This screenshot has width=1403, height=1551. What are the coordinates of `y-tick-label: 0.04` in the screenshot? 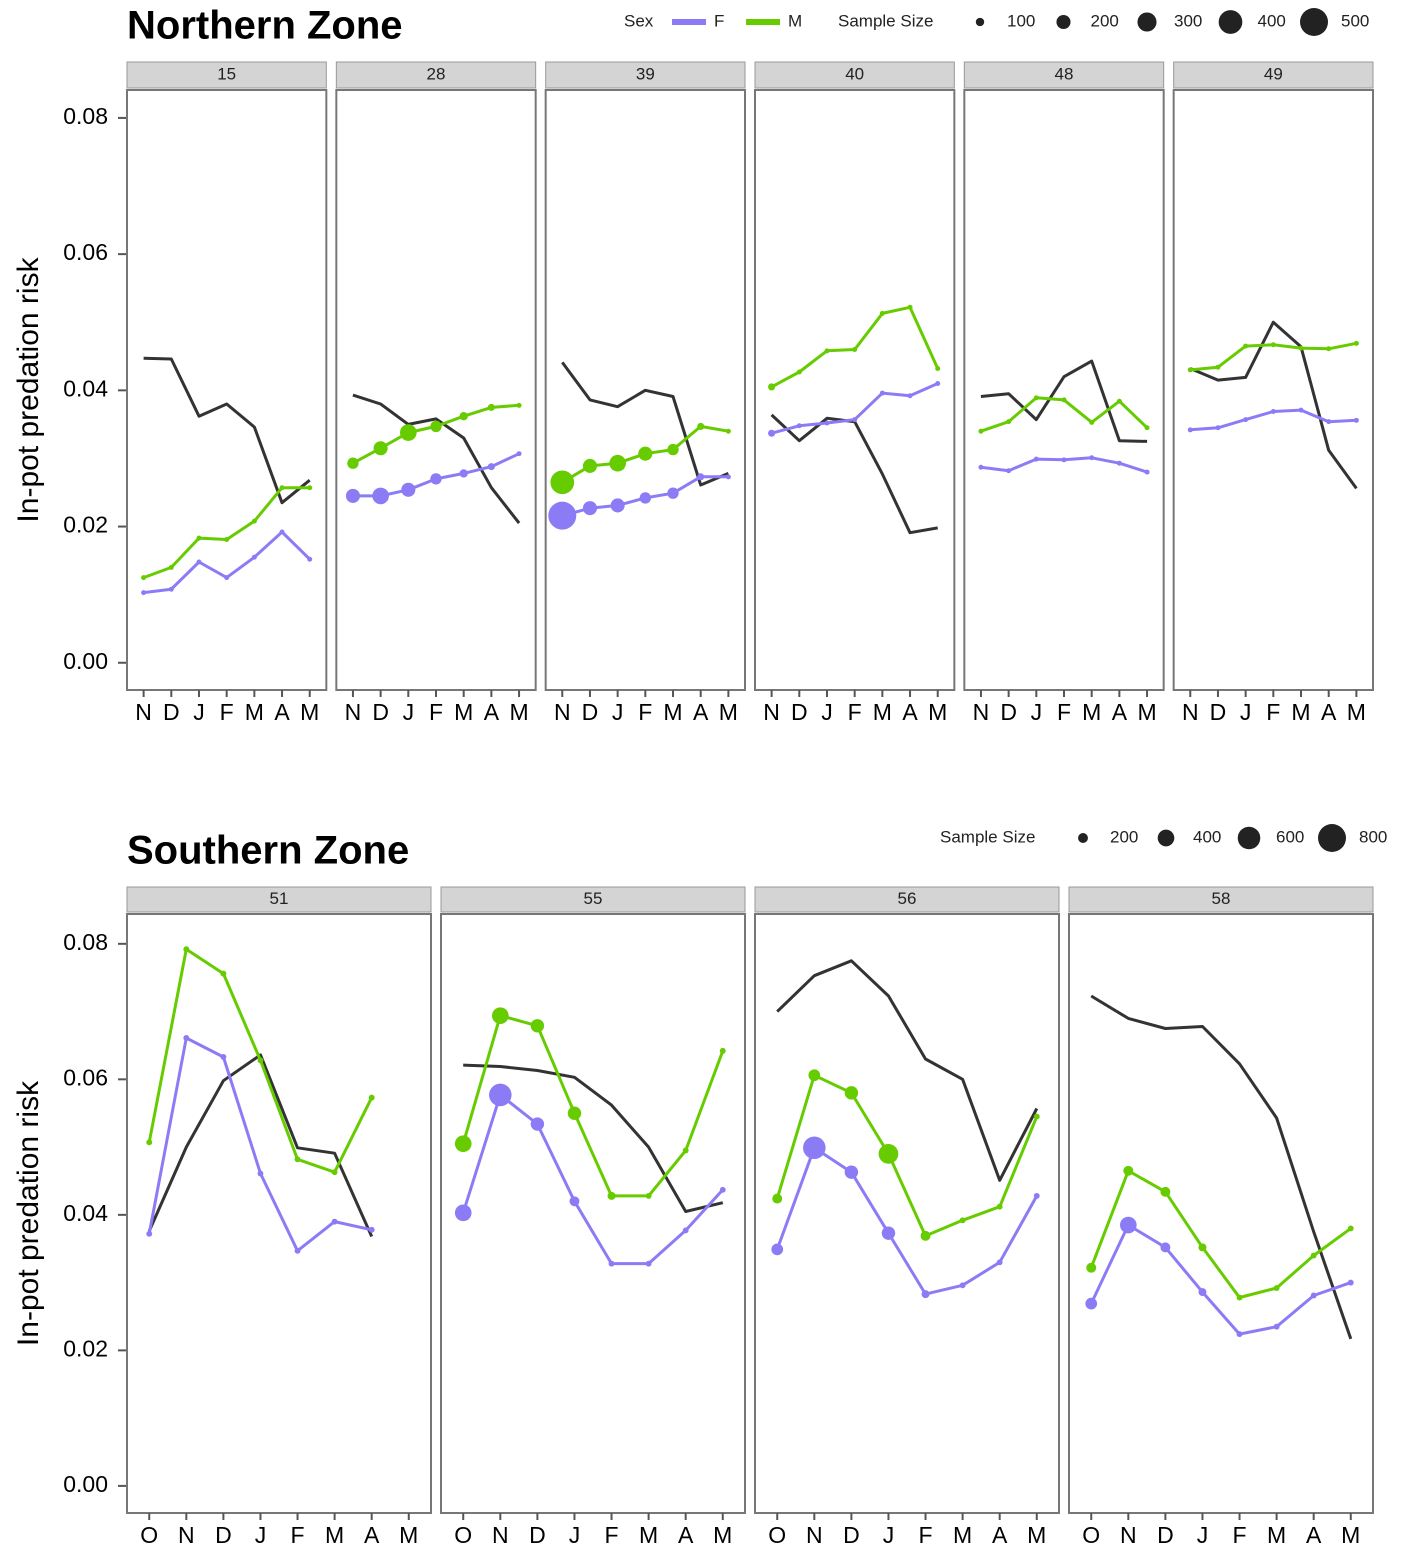 It's located at (85, 1213).